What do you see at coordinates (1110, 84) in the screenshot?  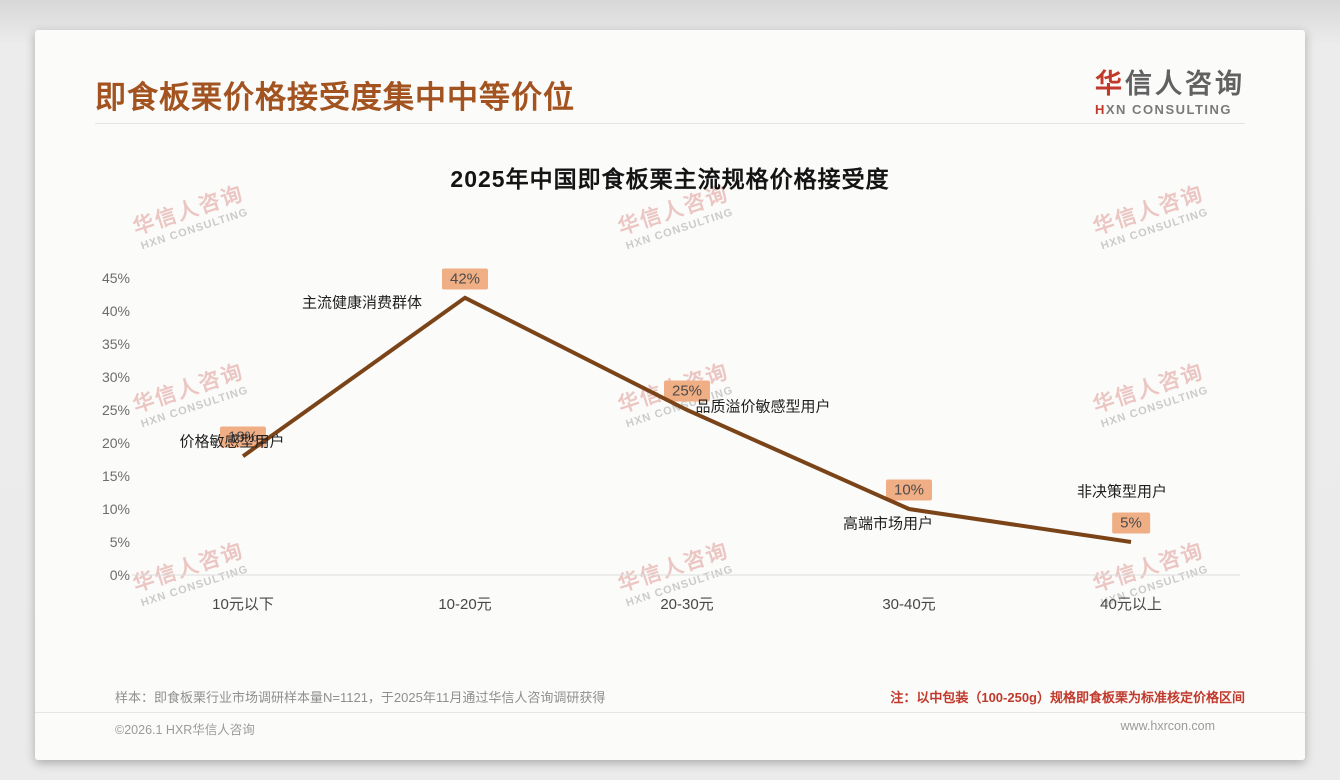 I see `logo-cn-accent: 华` at bounding box center [1110, 84].